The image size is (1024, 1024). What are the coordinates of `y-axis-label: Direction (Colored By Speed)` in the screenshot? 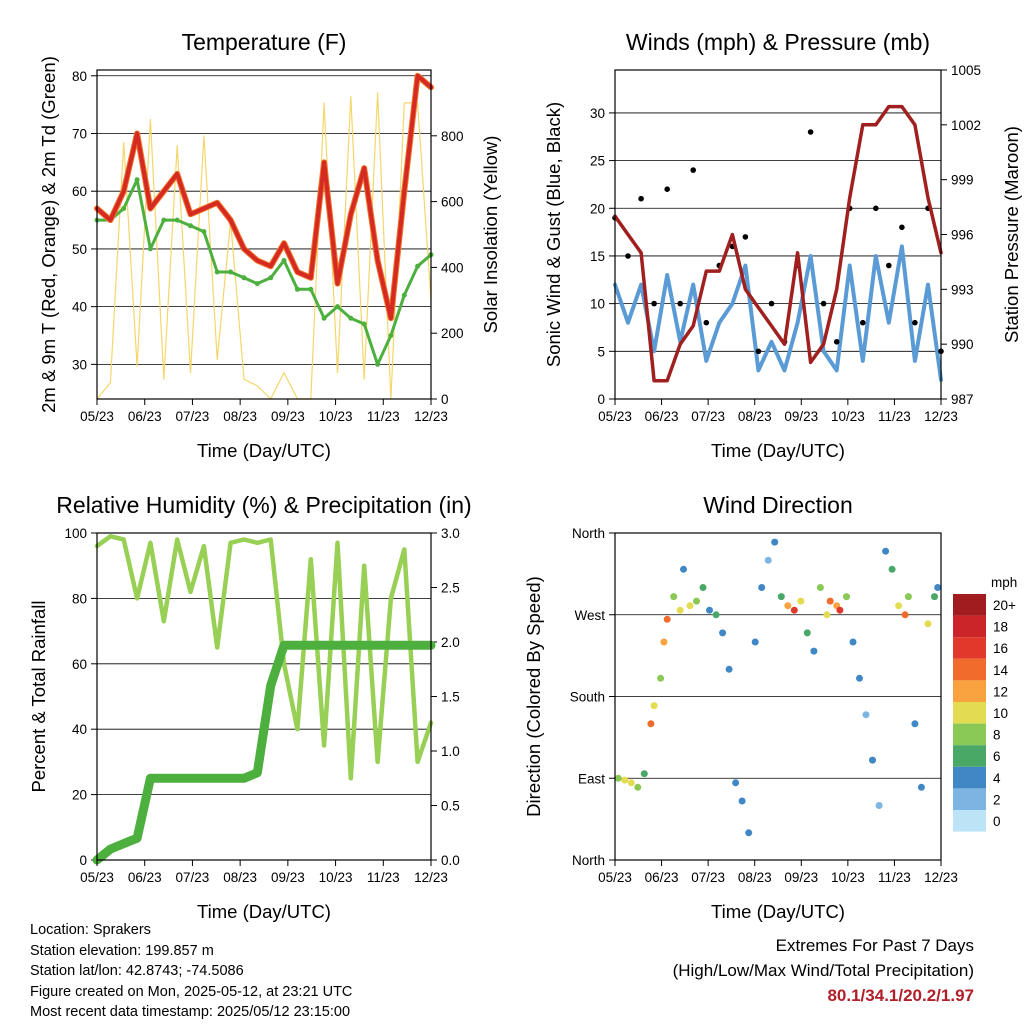 It's located at (533, 696).